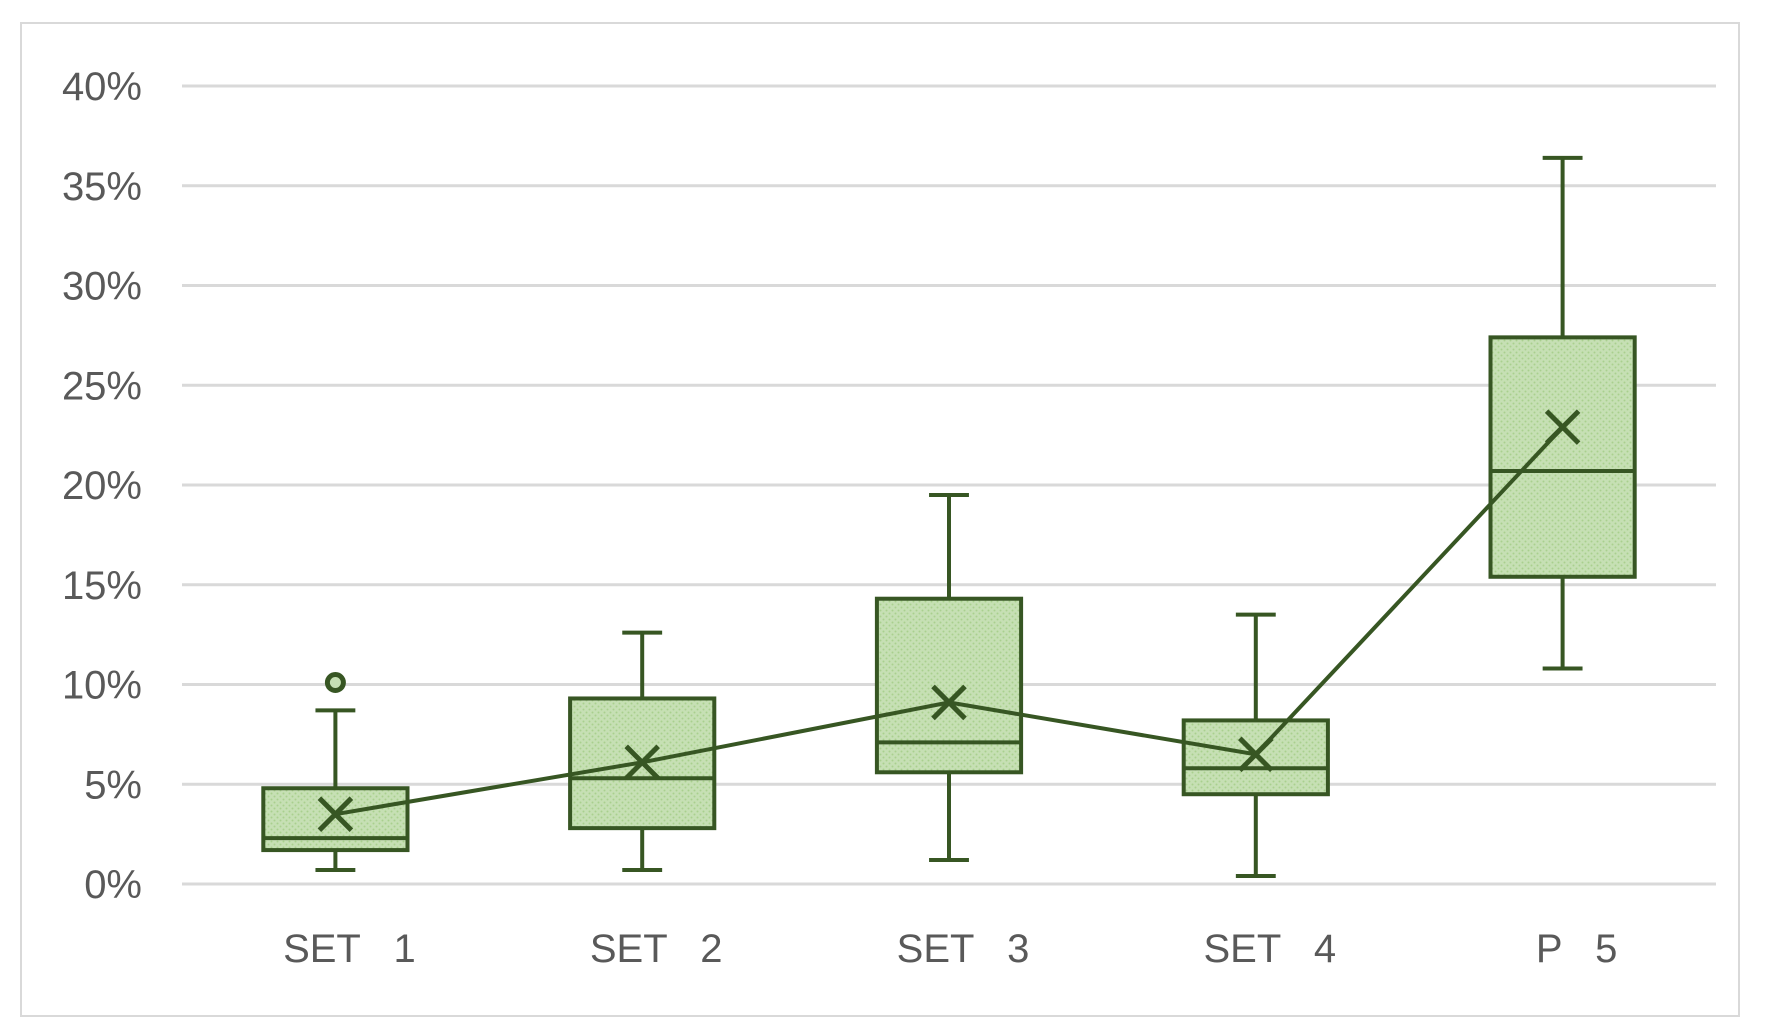  What do you see at coordinates (102, 386) in the screenshot?
I see `y-tick-label: 25%` at bounding box center [102, 386].